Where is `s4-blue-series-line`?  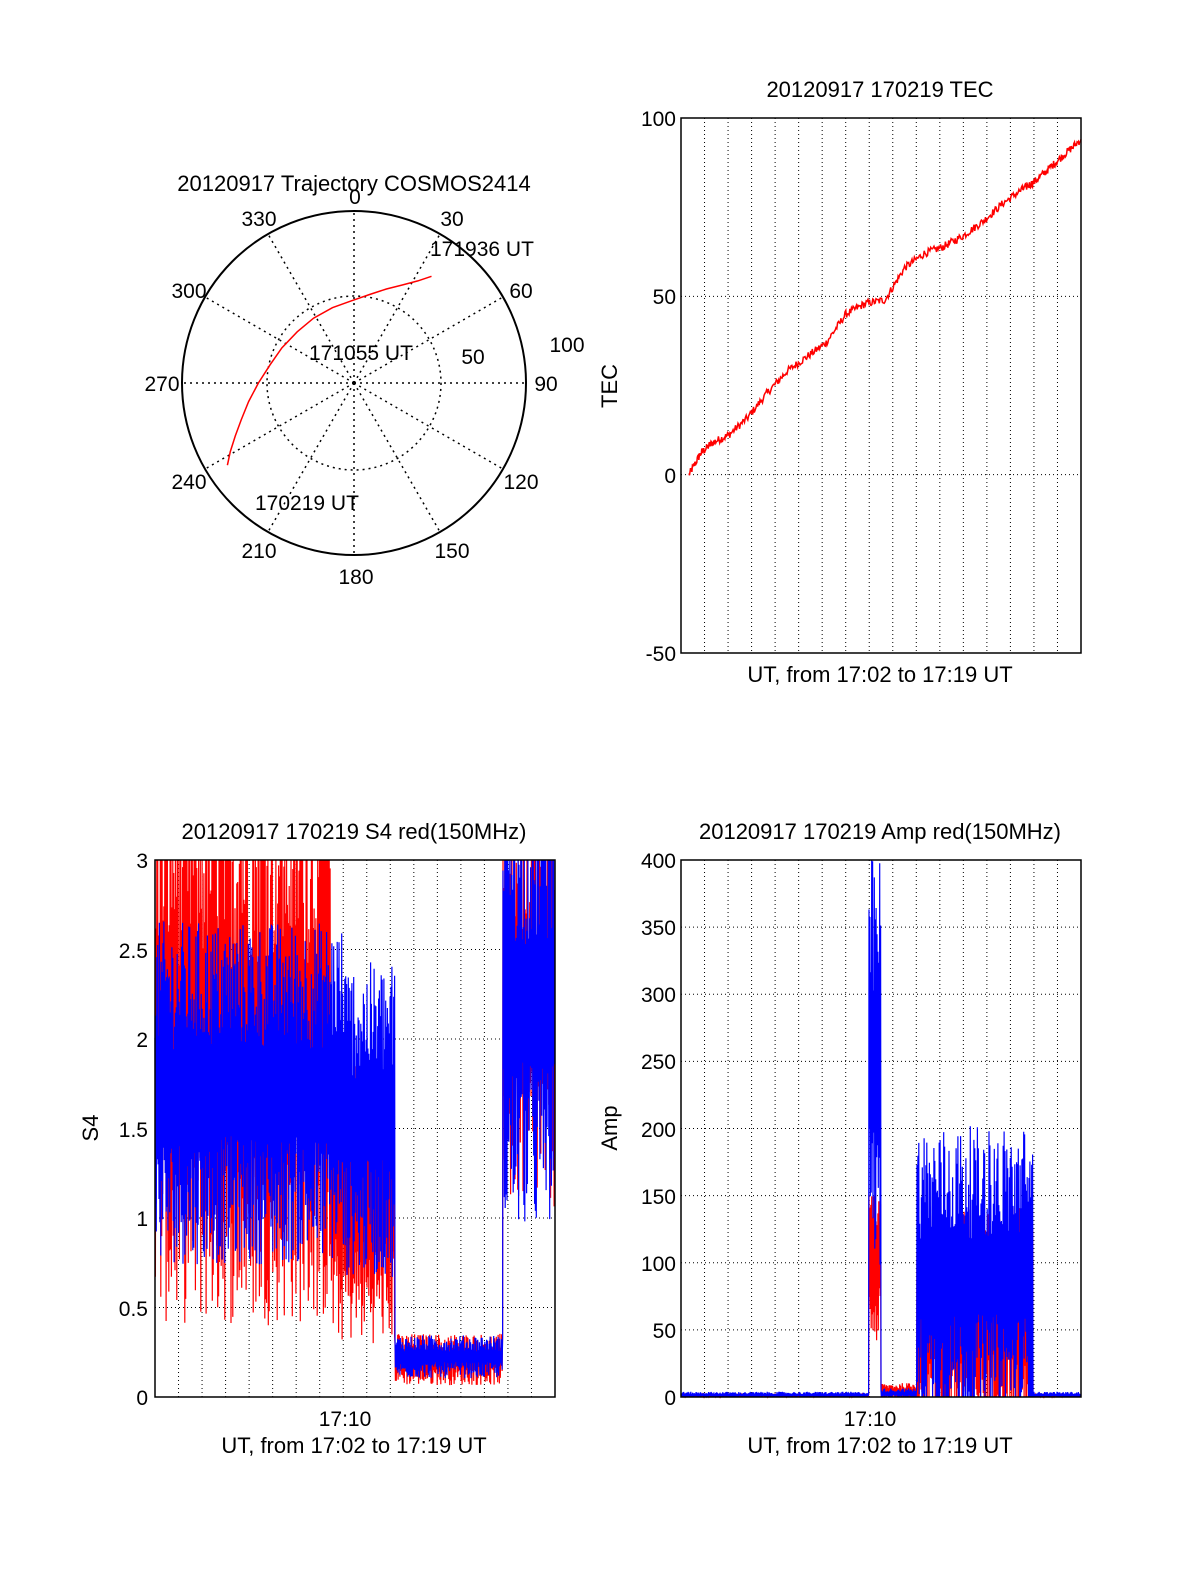 s4-blue-series-line is located at coordinates (355, 1119).